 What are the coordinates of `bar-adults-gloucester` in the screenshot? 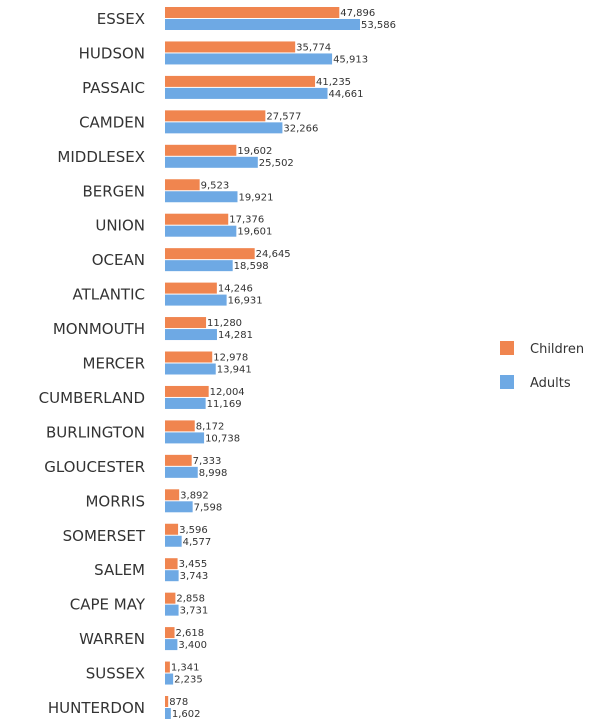 It's located at (181, 472).